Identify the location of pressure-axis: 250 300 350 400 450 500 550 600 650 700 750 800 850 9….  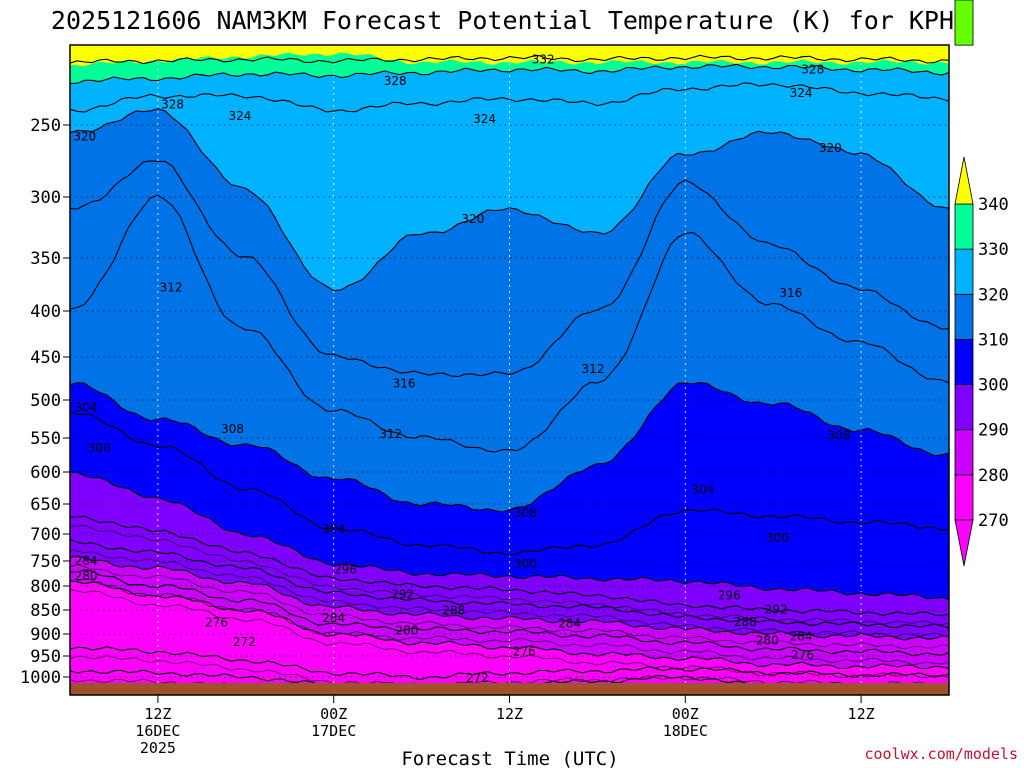
(45, 402).